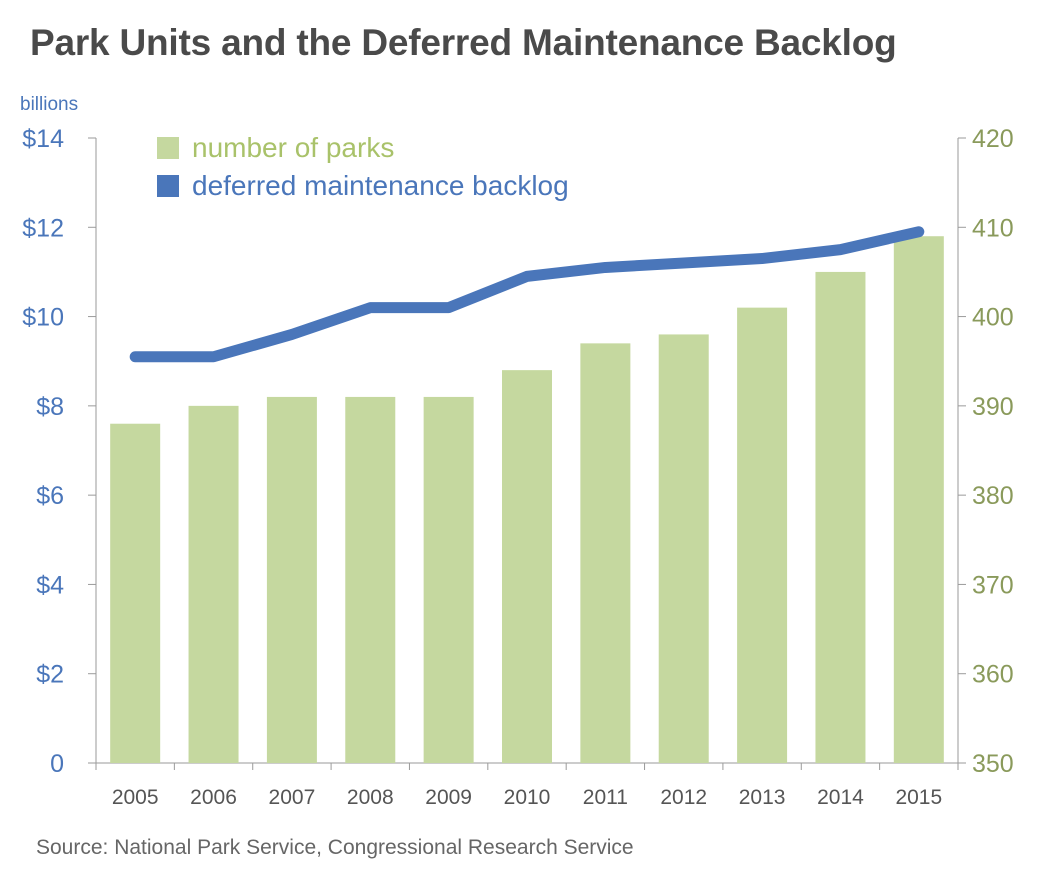 The height and width of the screenshot is (875, 1060). I want to click on x-tick-label: 2015, so click(918, 797).